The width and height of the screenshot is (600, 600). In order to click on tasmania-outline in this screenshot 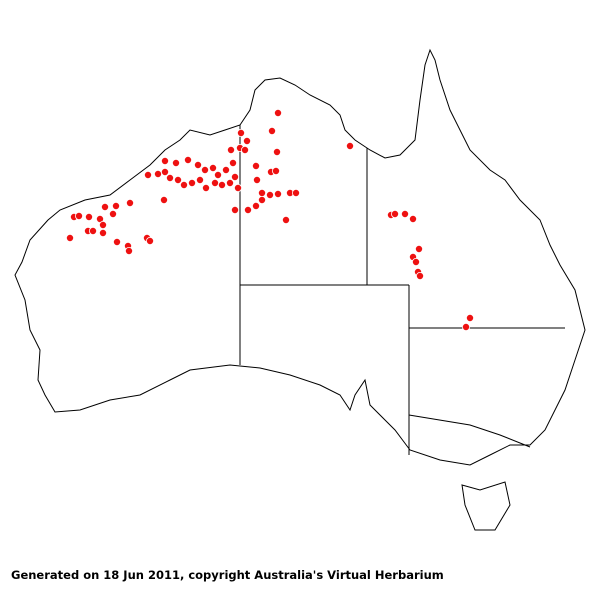, I will do `click(486, 506)`.